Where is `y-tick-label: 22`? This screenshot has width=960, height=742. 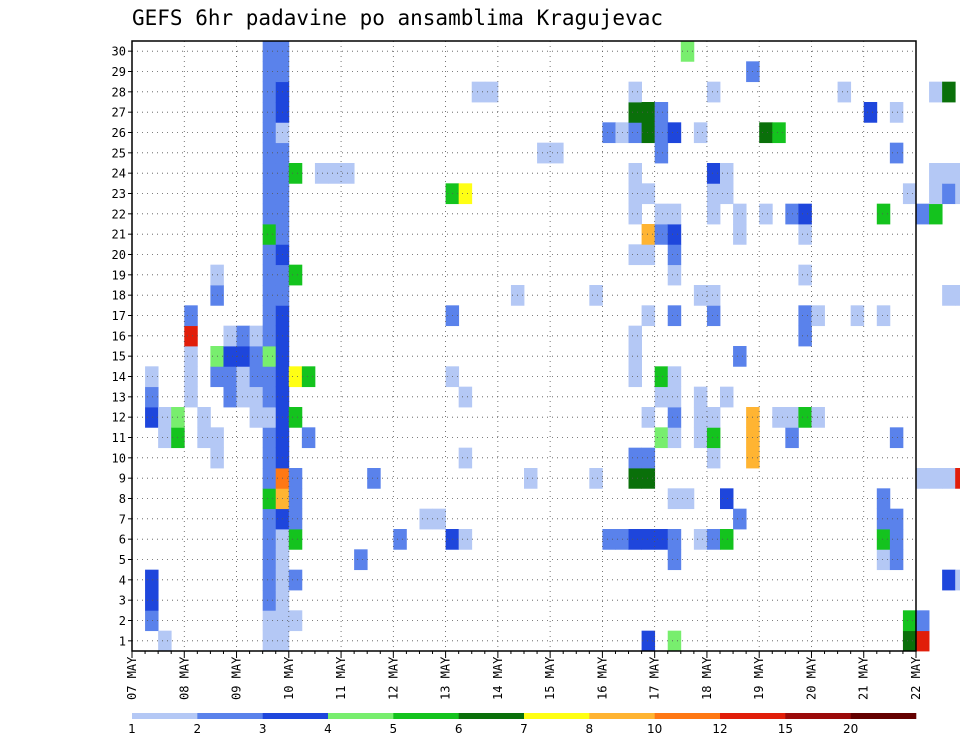 y-tick-label: 22 is located at coordinates (119, 214).